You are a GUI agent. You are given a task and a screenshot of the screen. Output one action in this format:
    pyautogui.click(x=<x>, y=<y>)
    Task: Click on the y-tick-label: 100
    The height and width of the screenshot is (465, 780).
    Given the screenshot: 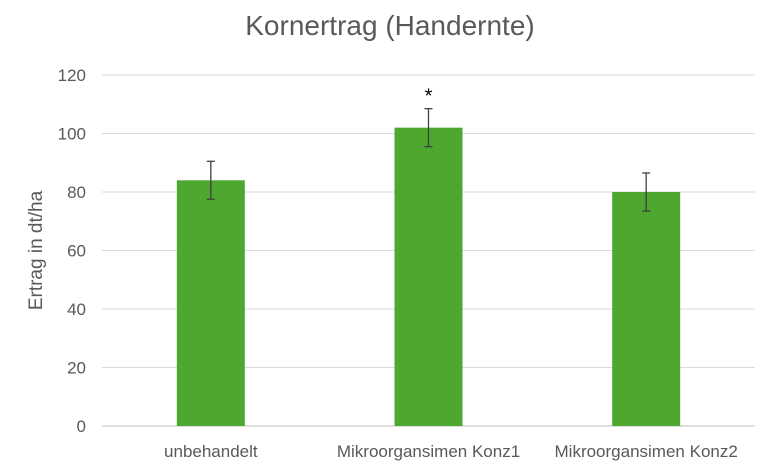 What is the action you would take?
    pyautogui.click(x=72, y=134)
    